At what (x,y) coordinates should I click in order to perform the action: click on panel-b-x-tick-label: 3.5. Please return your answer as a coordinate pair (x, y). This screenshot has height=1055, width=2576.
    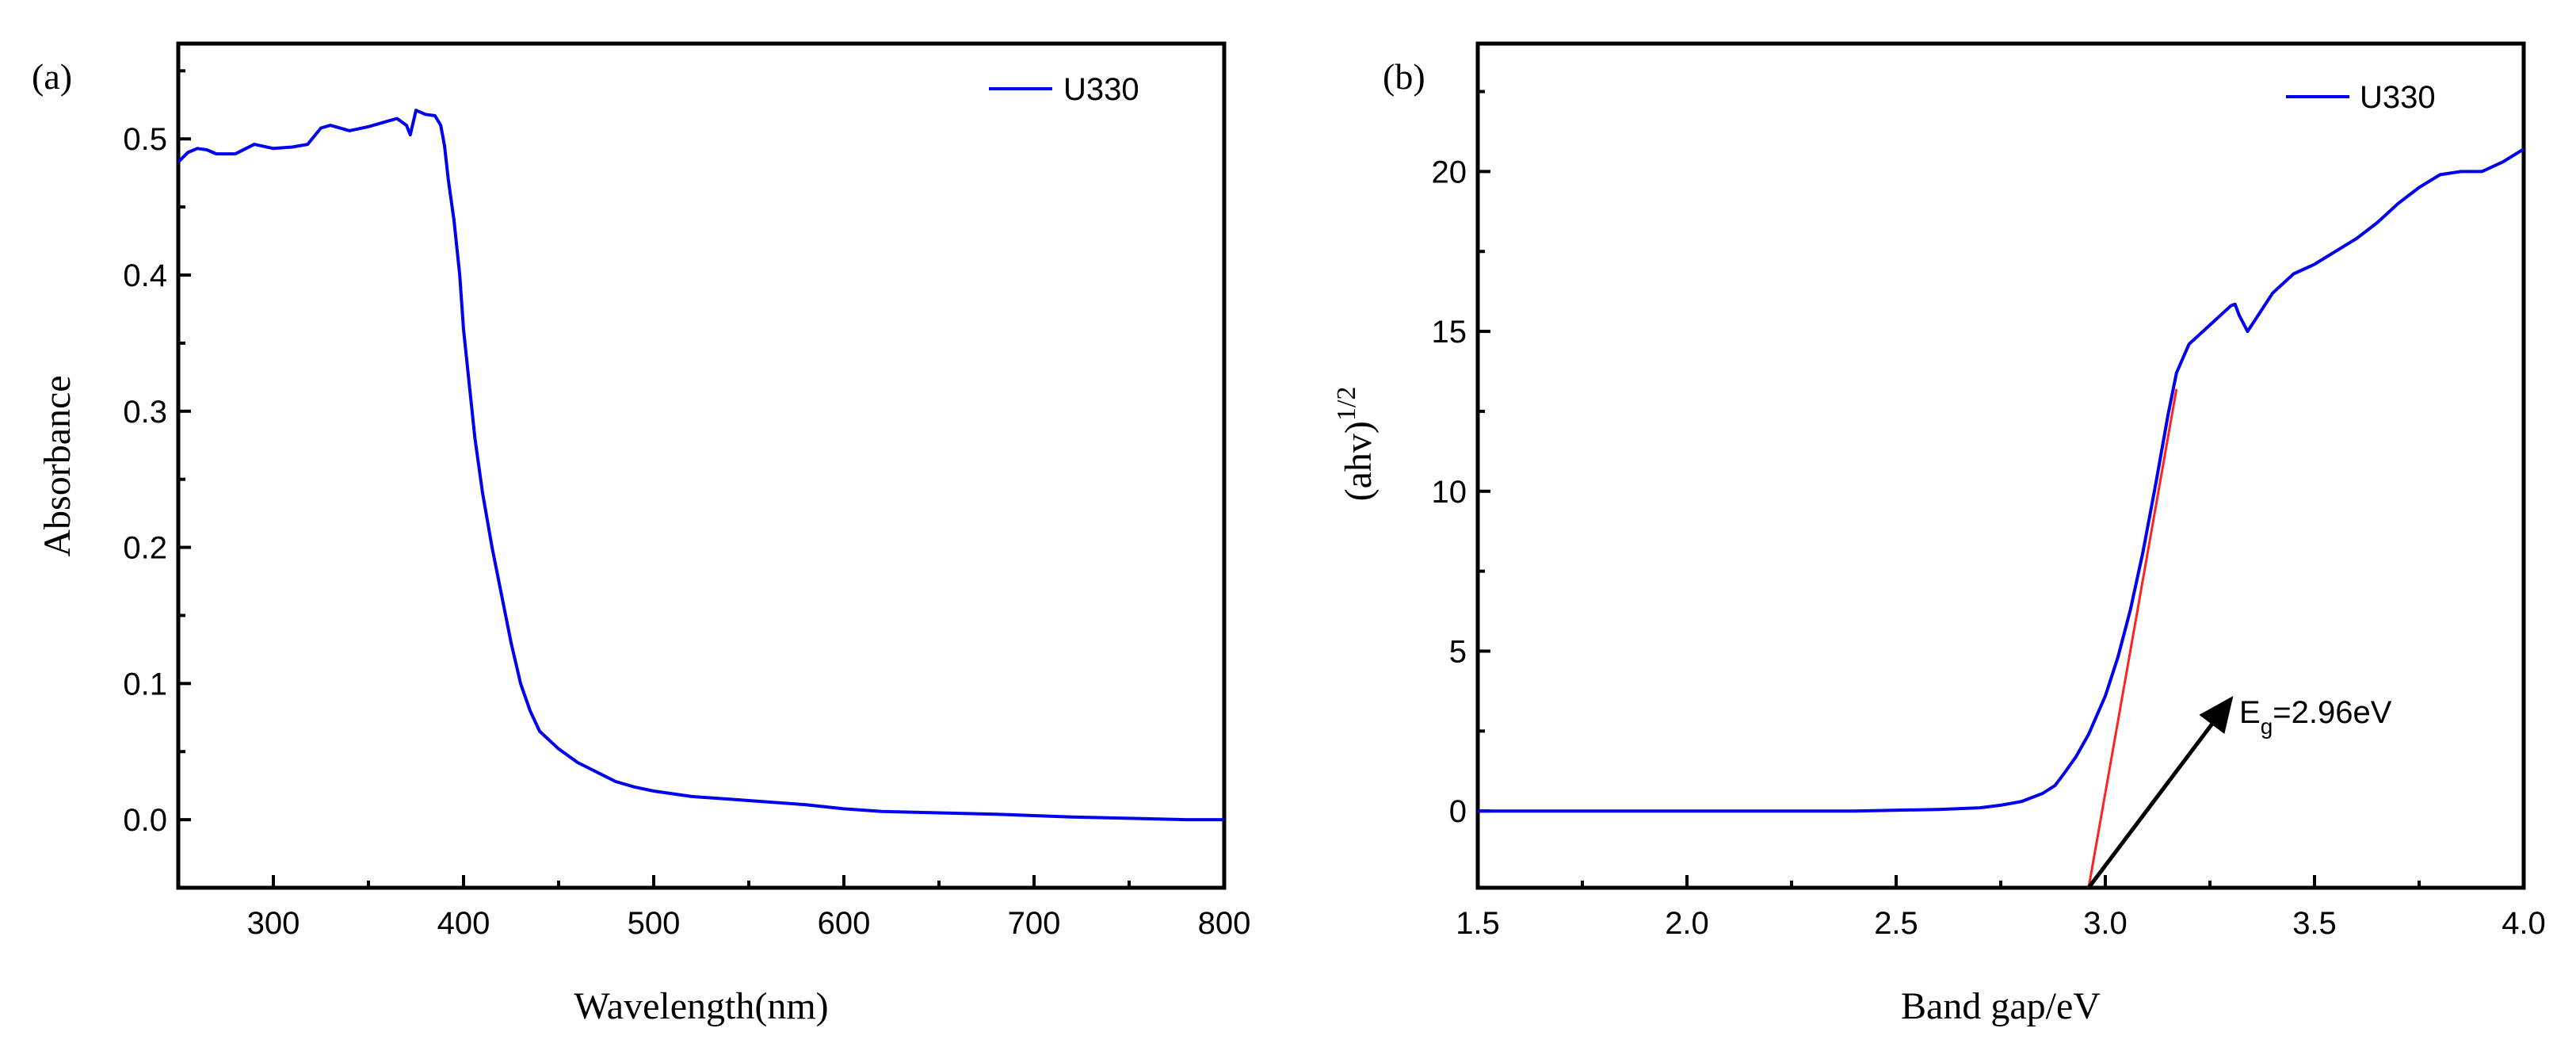
    Looking at the image, I should click on (2314, 924).